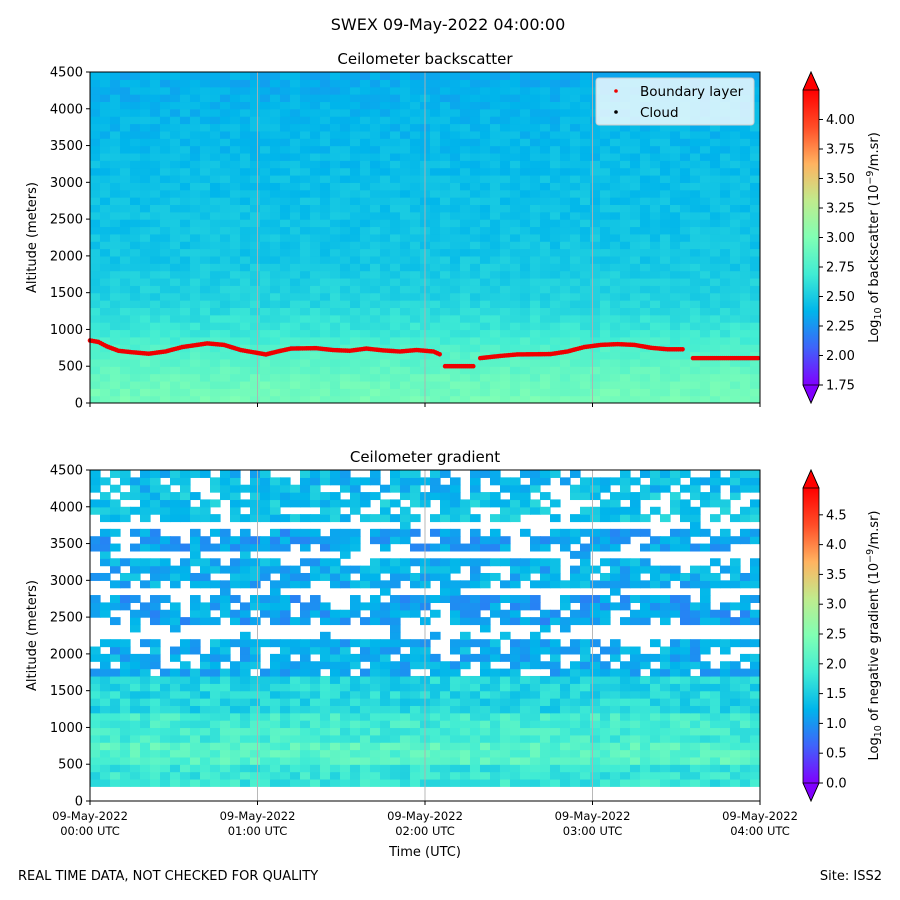  What do you see at coordinates (425, 457) in the screenshot?
I see `chart-title: Ceilometer gradient` at bounding box center [425, 457].